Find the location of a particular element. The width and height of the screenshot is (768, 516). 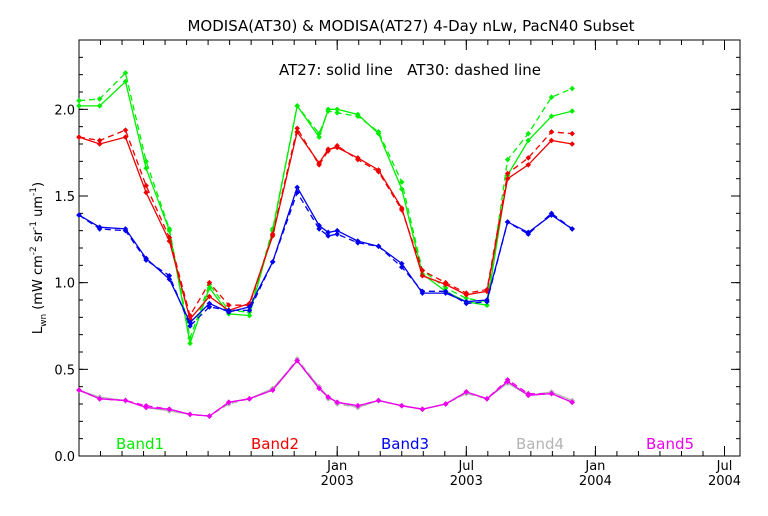

band2-dashed-point is located at coordinates (228, 305).